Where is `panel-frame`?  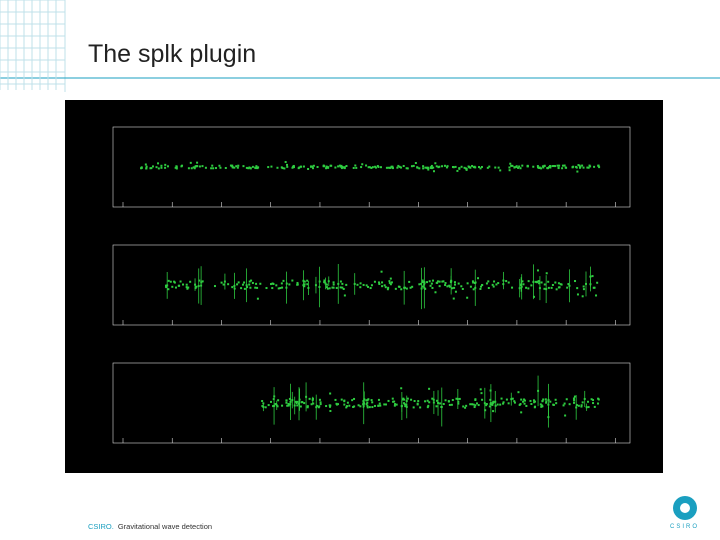
panel-frame is located at coordinates (371, 167).